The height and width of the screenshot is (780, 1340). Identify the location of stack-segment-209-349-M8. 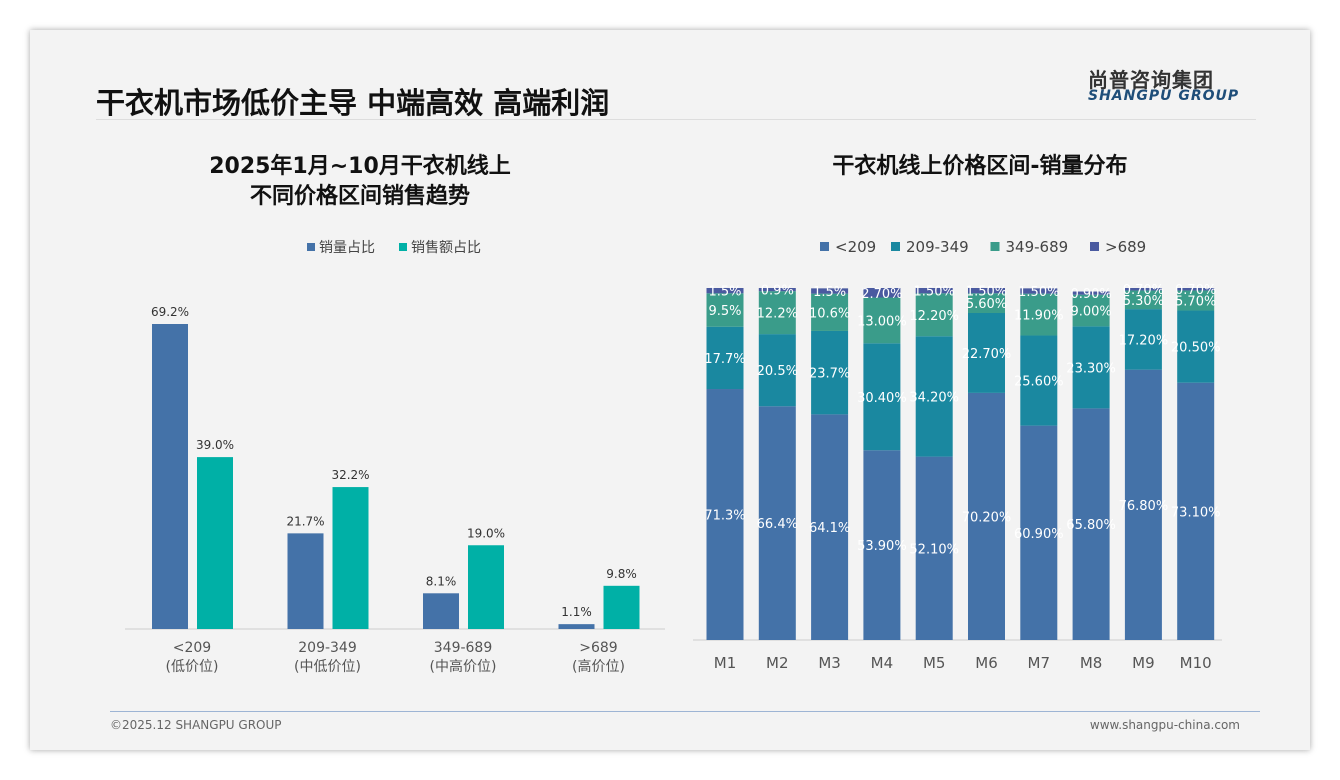
(1091, 367).